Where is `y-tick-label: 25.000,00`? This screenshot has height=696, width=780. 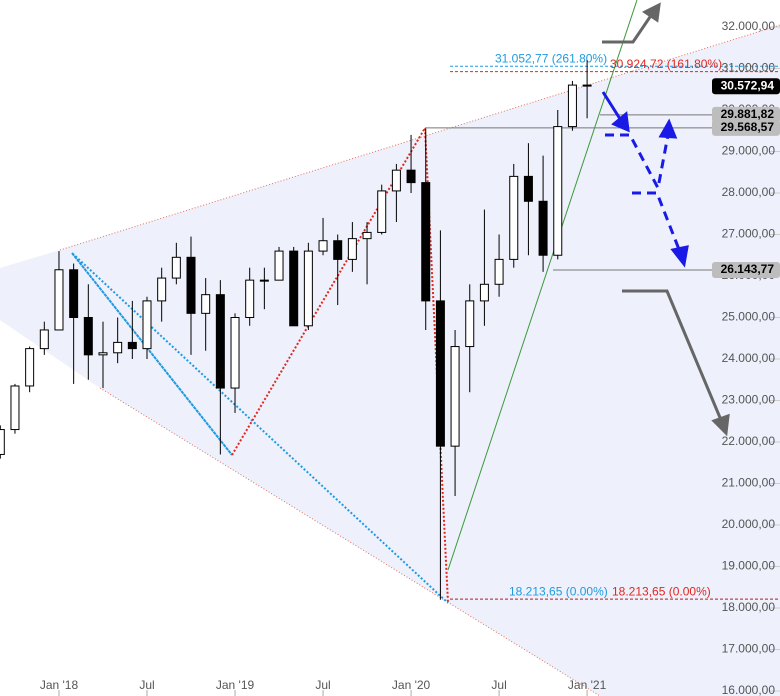
y-tick-label: 25.000,00 is located at coordinates (749, 317).